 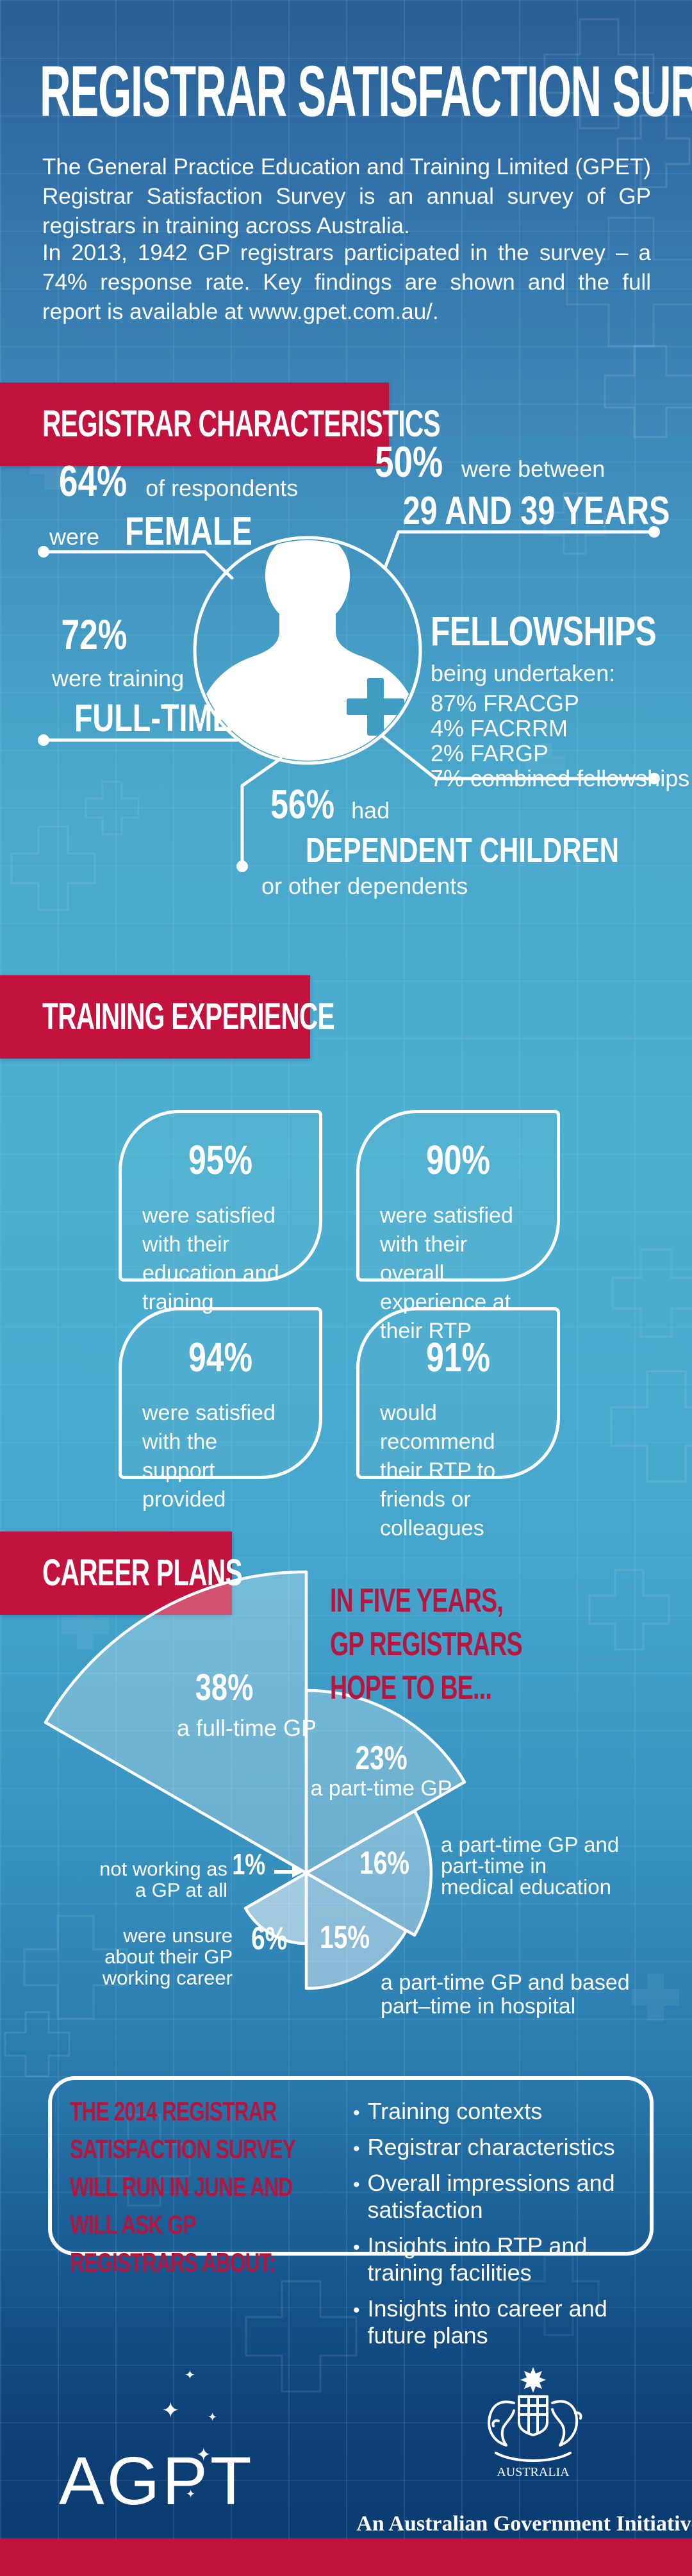 What do you see at coordinates (181, 2187) in the screenshot?
I see `survey-2014-heading-line: WILL RUN IN JUNE AND` at bounding box center [181, 2187].